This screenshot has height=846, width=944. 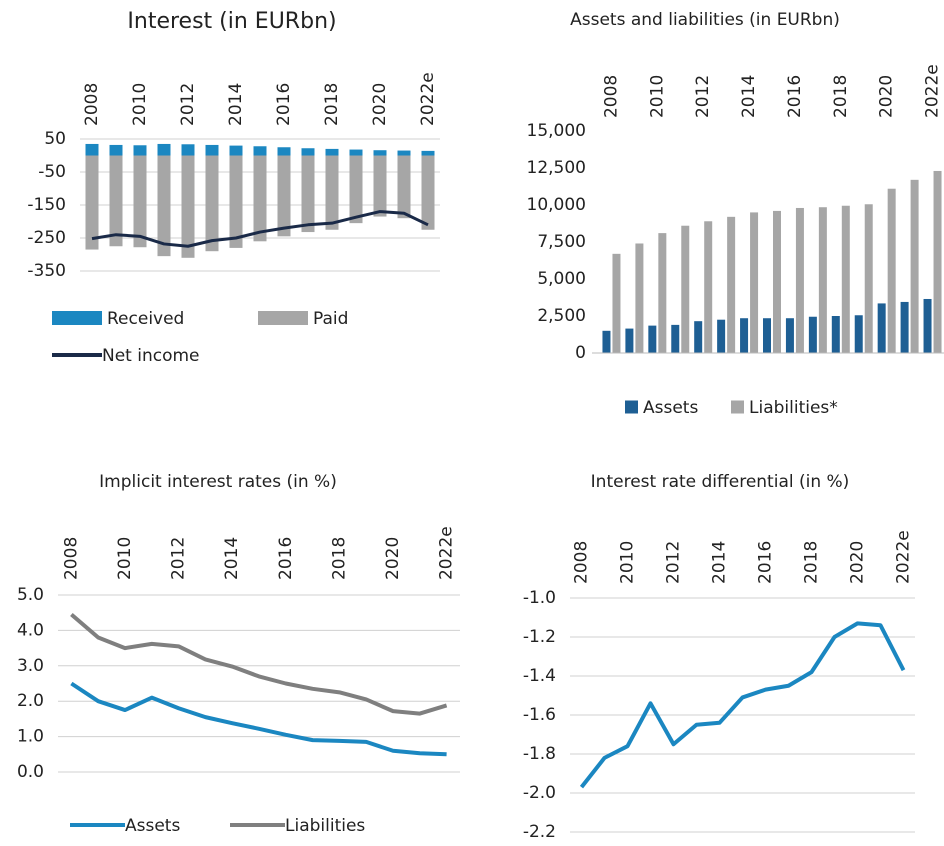 What do you see at coordinates (30, 630) in the screenshot?
I see `y-tick-label: 4.0` at bounding box center [30, 630].